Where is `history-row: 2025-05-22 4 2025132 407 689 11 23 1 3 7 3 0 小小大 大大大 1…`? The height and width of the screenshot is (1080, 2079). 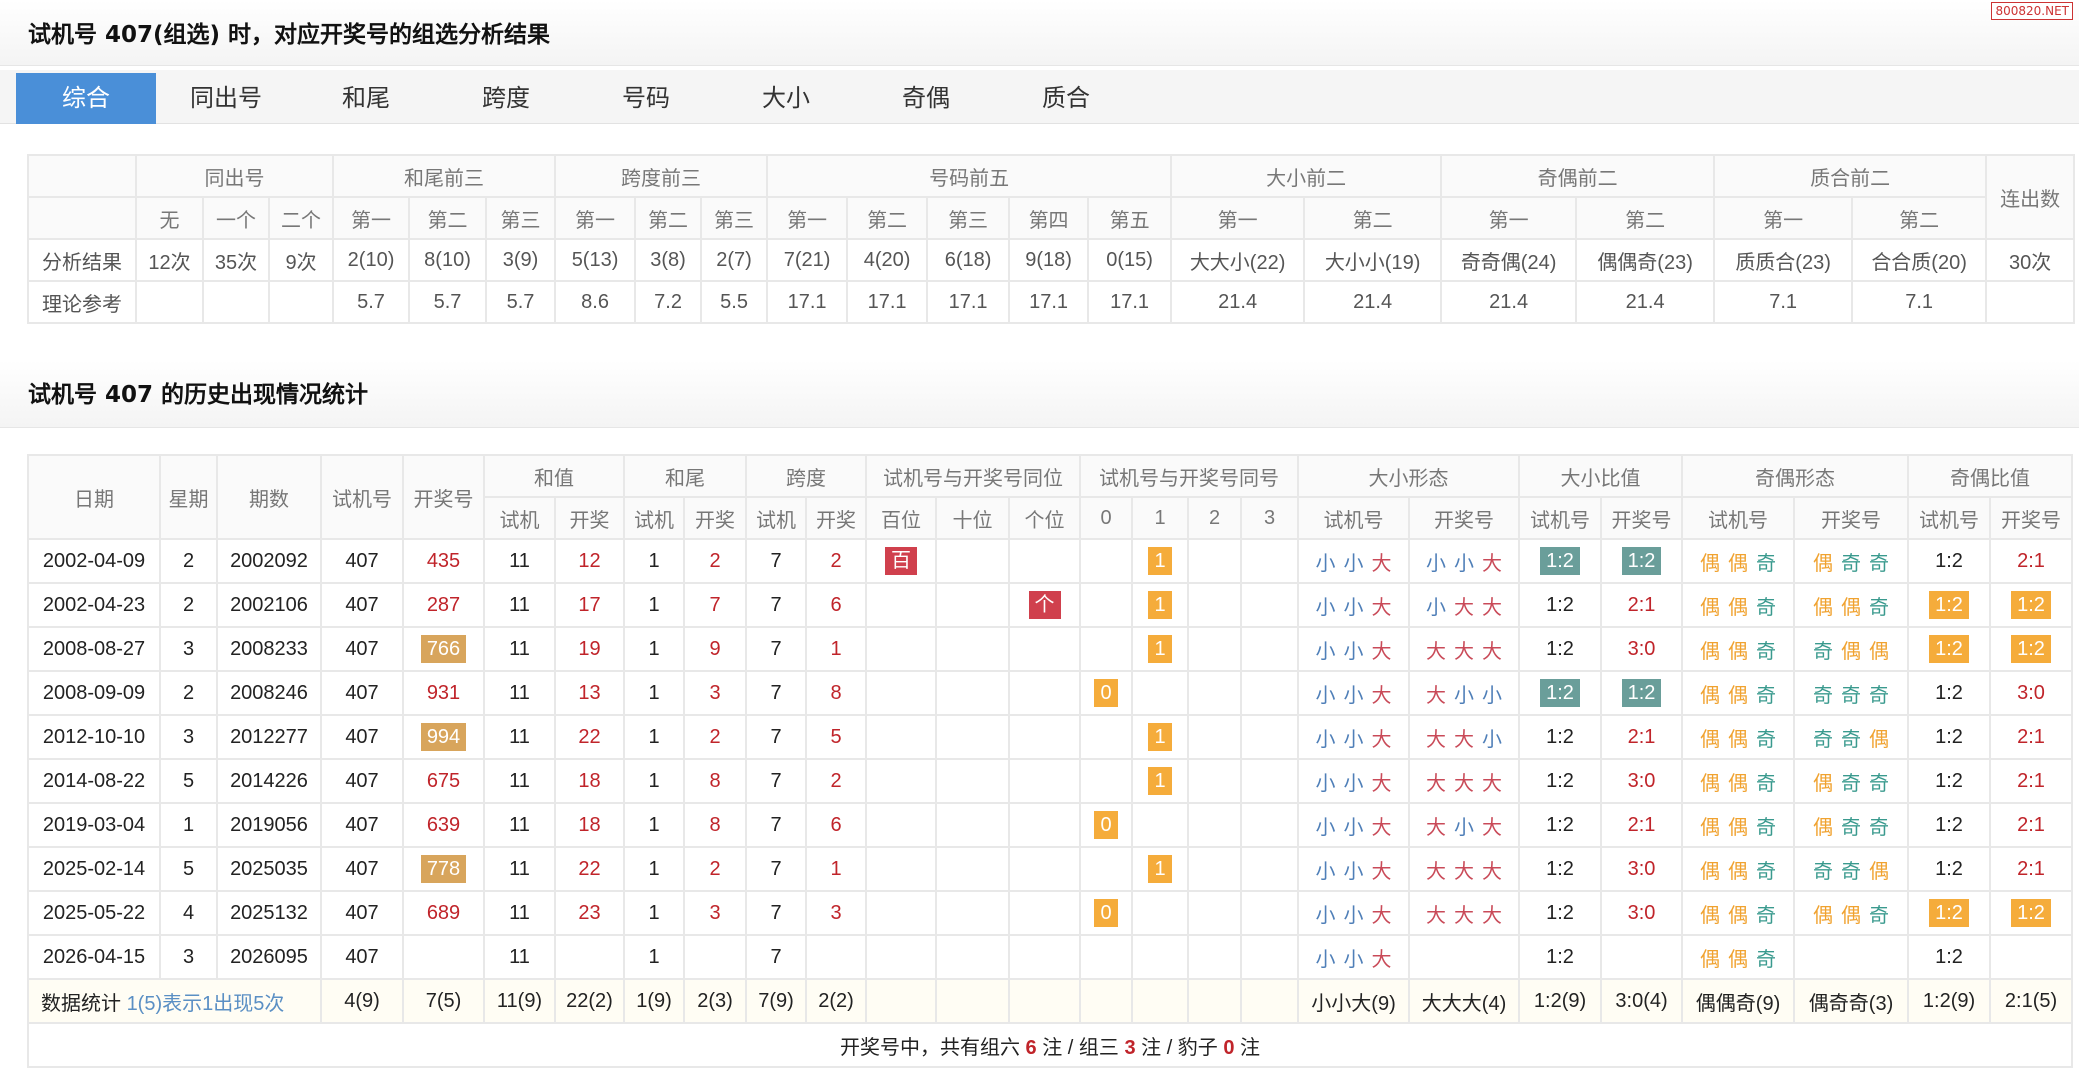 history-row: 2025-05-22 4 2025132 407 689 11 23 1 3 7 3 0 小小大 大大大 1… is located at coordinates (1050, 913).